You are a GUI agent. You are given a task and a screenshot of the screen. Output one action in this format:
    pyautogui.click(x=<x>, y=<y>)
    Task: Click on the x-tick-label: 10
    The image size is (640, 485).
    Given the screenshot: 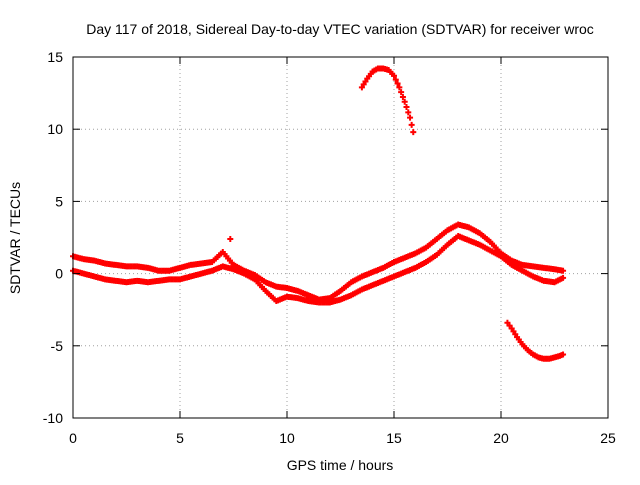 What is the action you would take?
    pyautogui.click(x=287, y=438)
    